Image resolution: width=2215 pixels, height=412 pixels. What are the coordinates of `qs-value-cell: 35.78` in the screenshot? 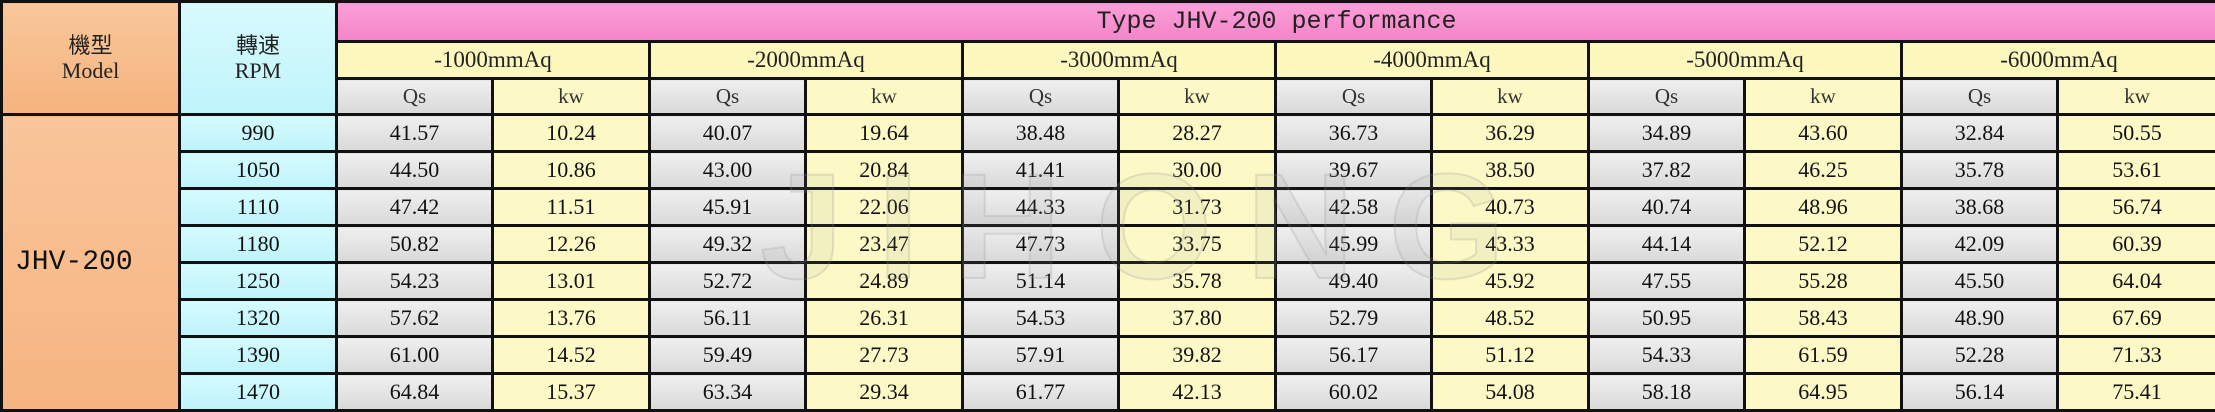 It's located at (1979, 170).